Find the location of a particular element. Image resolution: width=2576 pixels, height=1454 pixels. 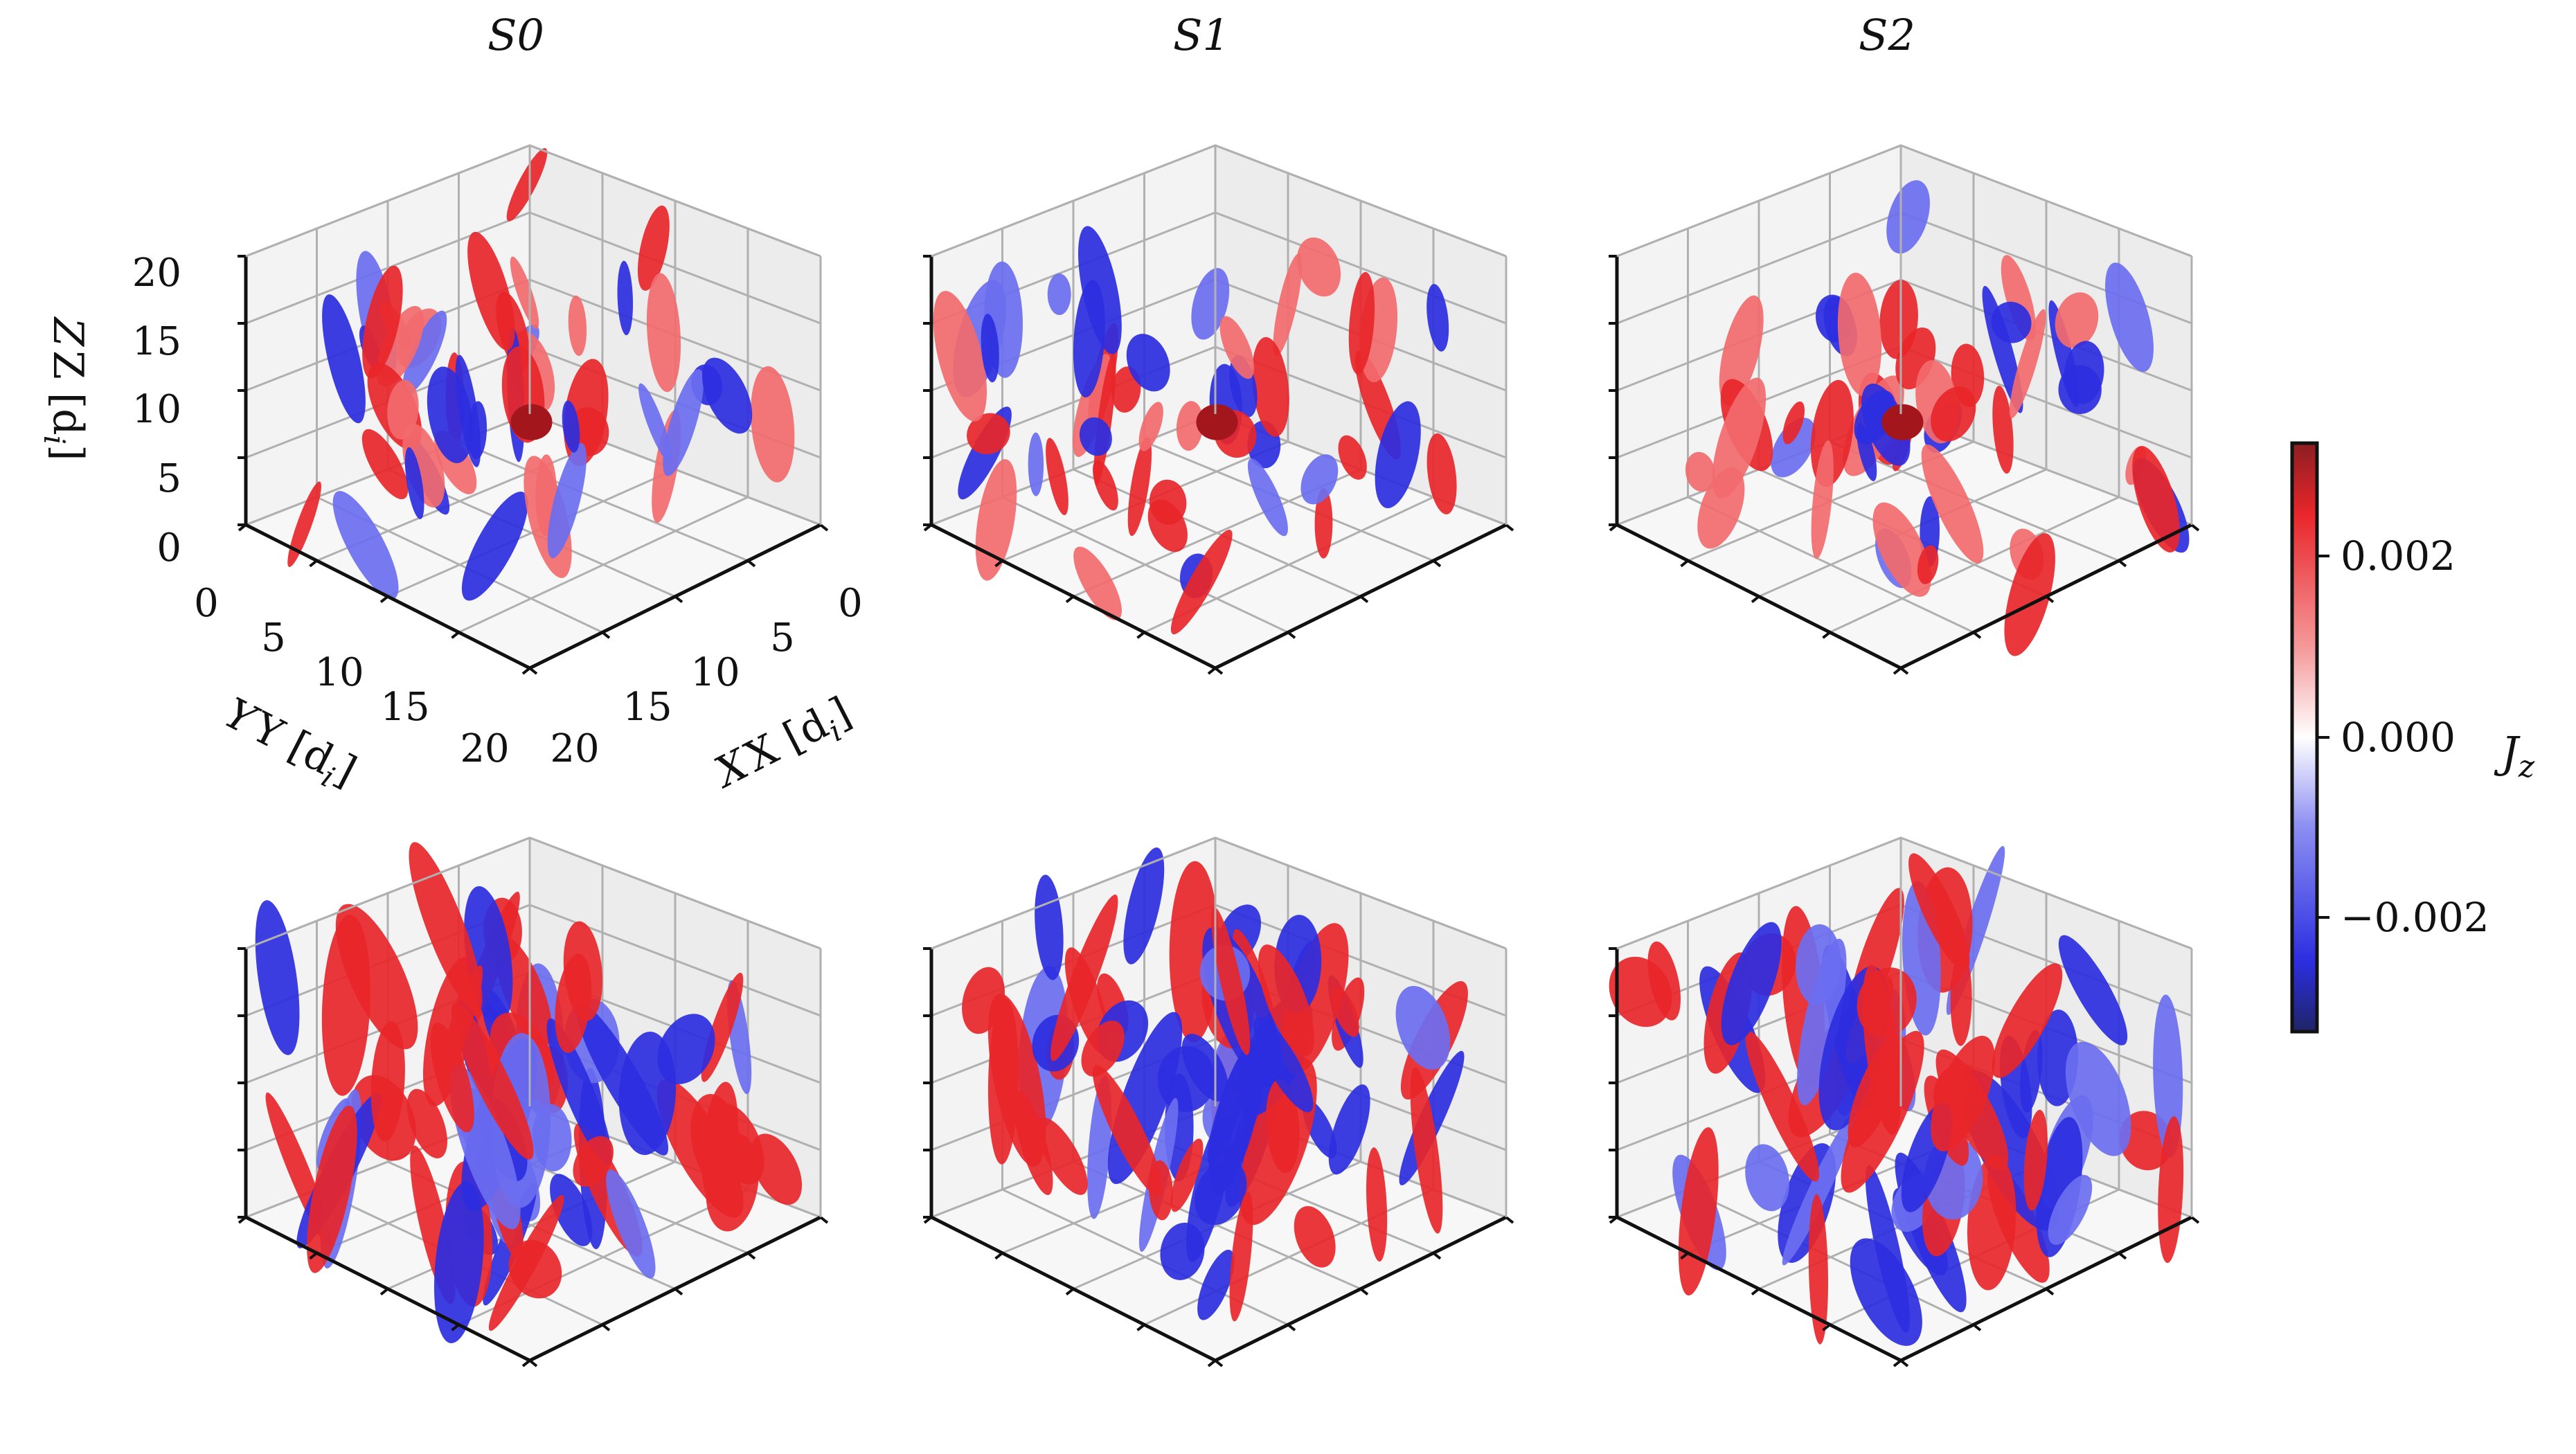

colorbar-title: Jz is located at coordinates (2514, 756).